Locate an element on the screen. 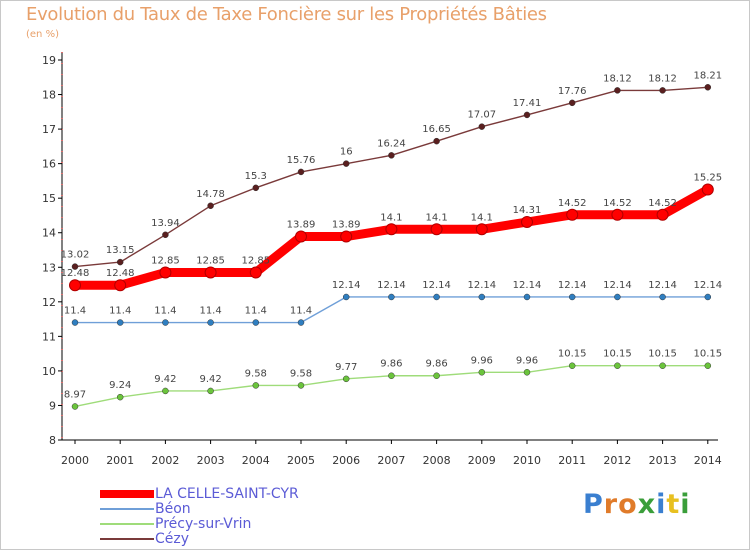  x-tick-label: 2012 is located at coordinates (617, 460).